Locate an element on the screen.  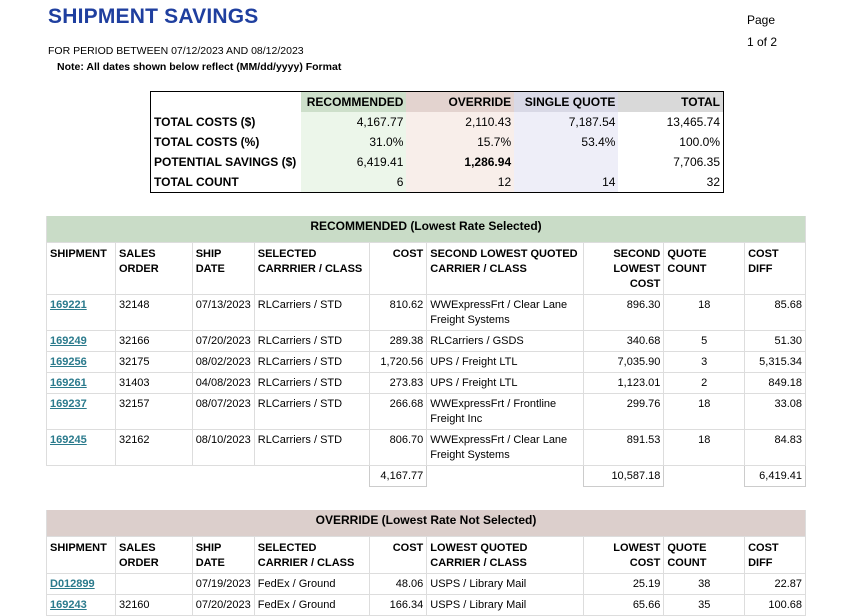
summary-row-label: TOTAL COUNT is located at coordinates (196, 182).